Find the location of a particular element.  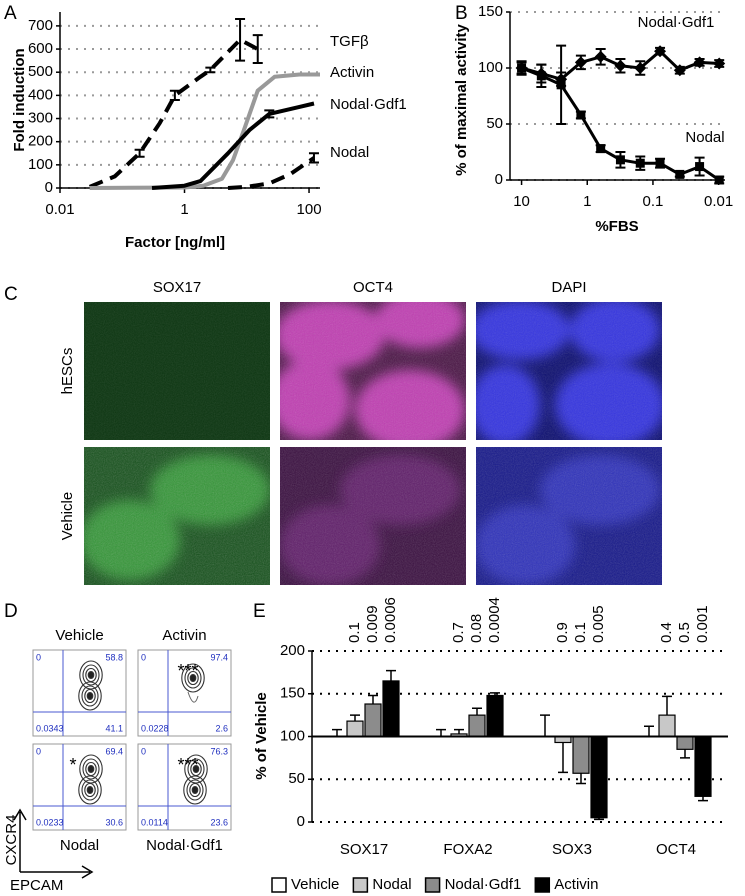

x-tick-label: 0.01 is located at coordinates (718, 201).